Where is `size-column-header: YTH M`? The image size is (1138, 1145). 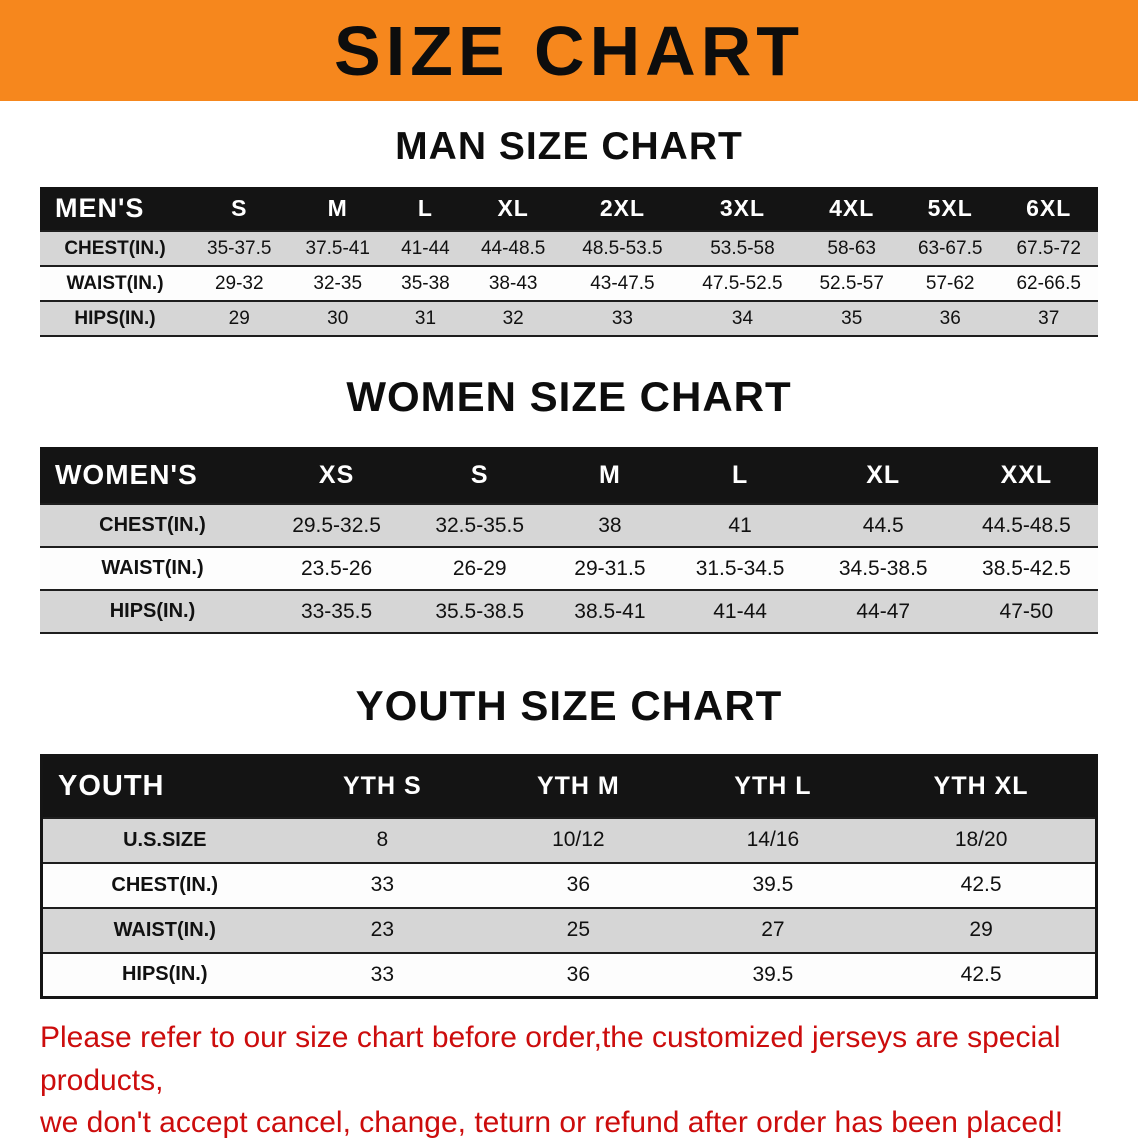
size-column-header: YTH M is located at coordinates (578, 786).